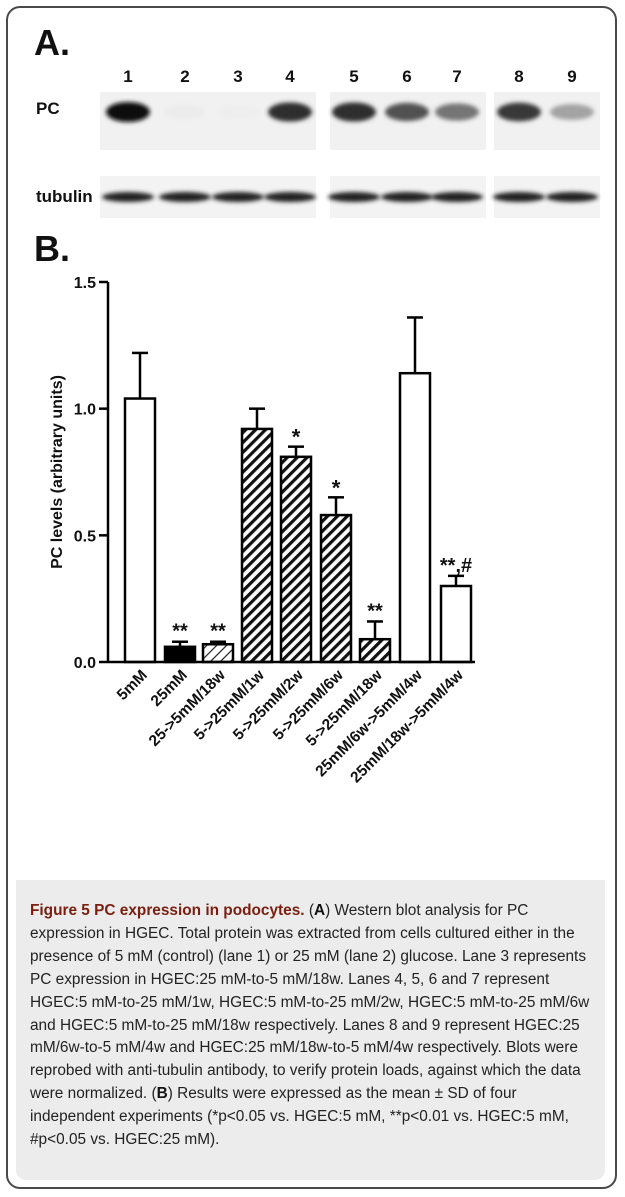 This screenshot has height=1197, width=625. Describe the element at coordinates (406, 76) in the screenshot. I see `lane-number: 6` at that location.